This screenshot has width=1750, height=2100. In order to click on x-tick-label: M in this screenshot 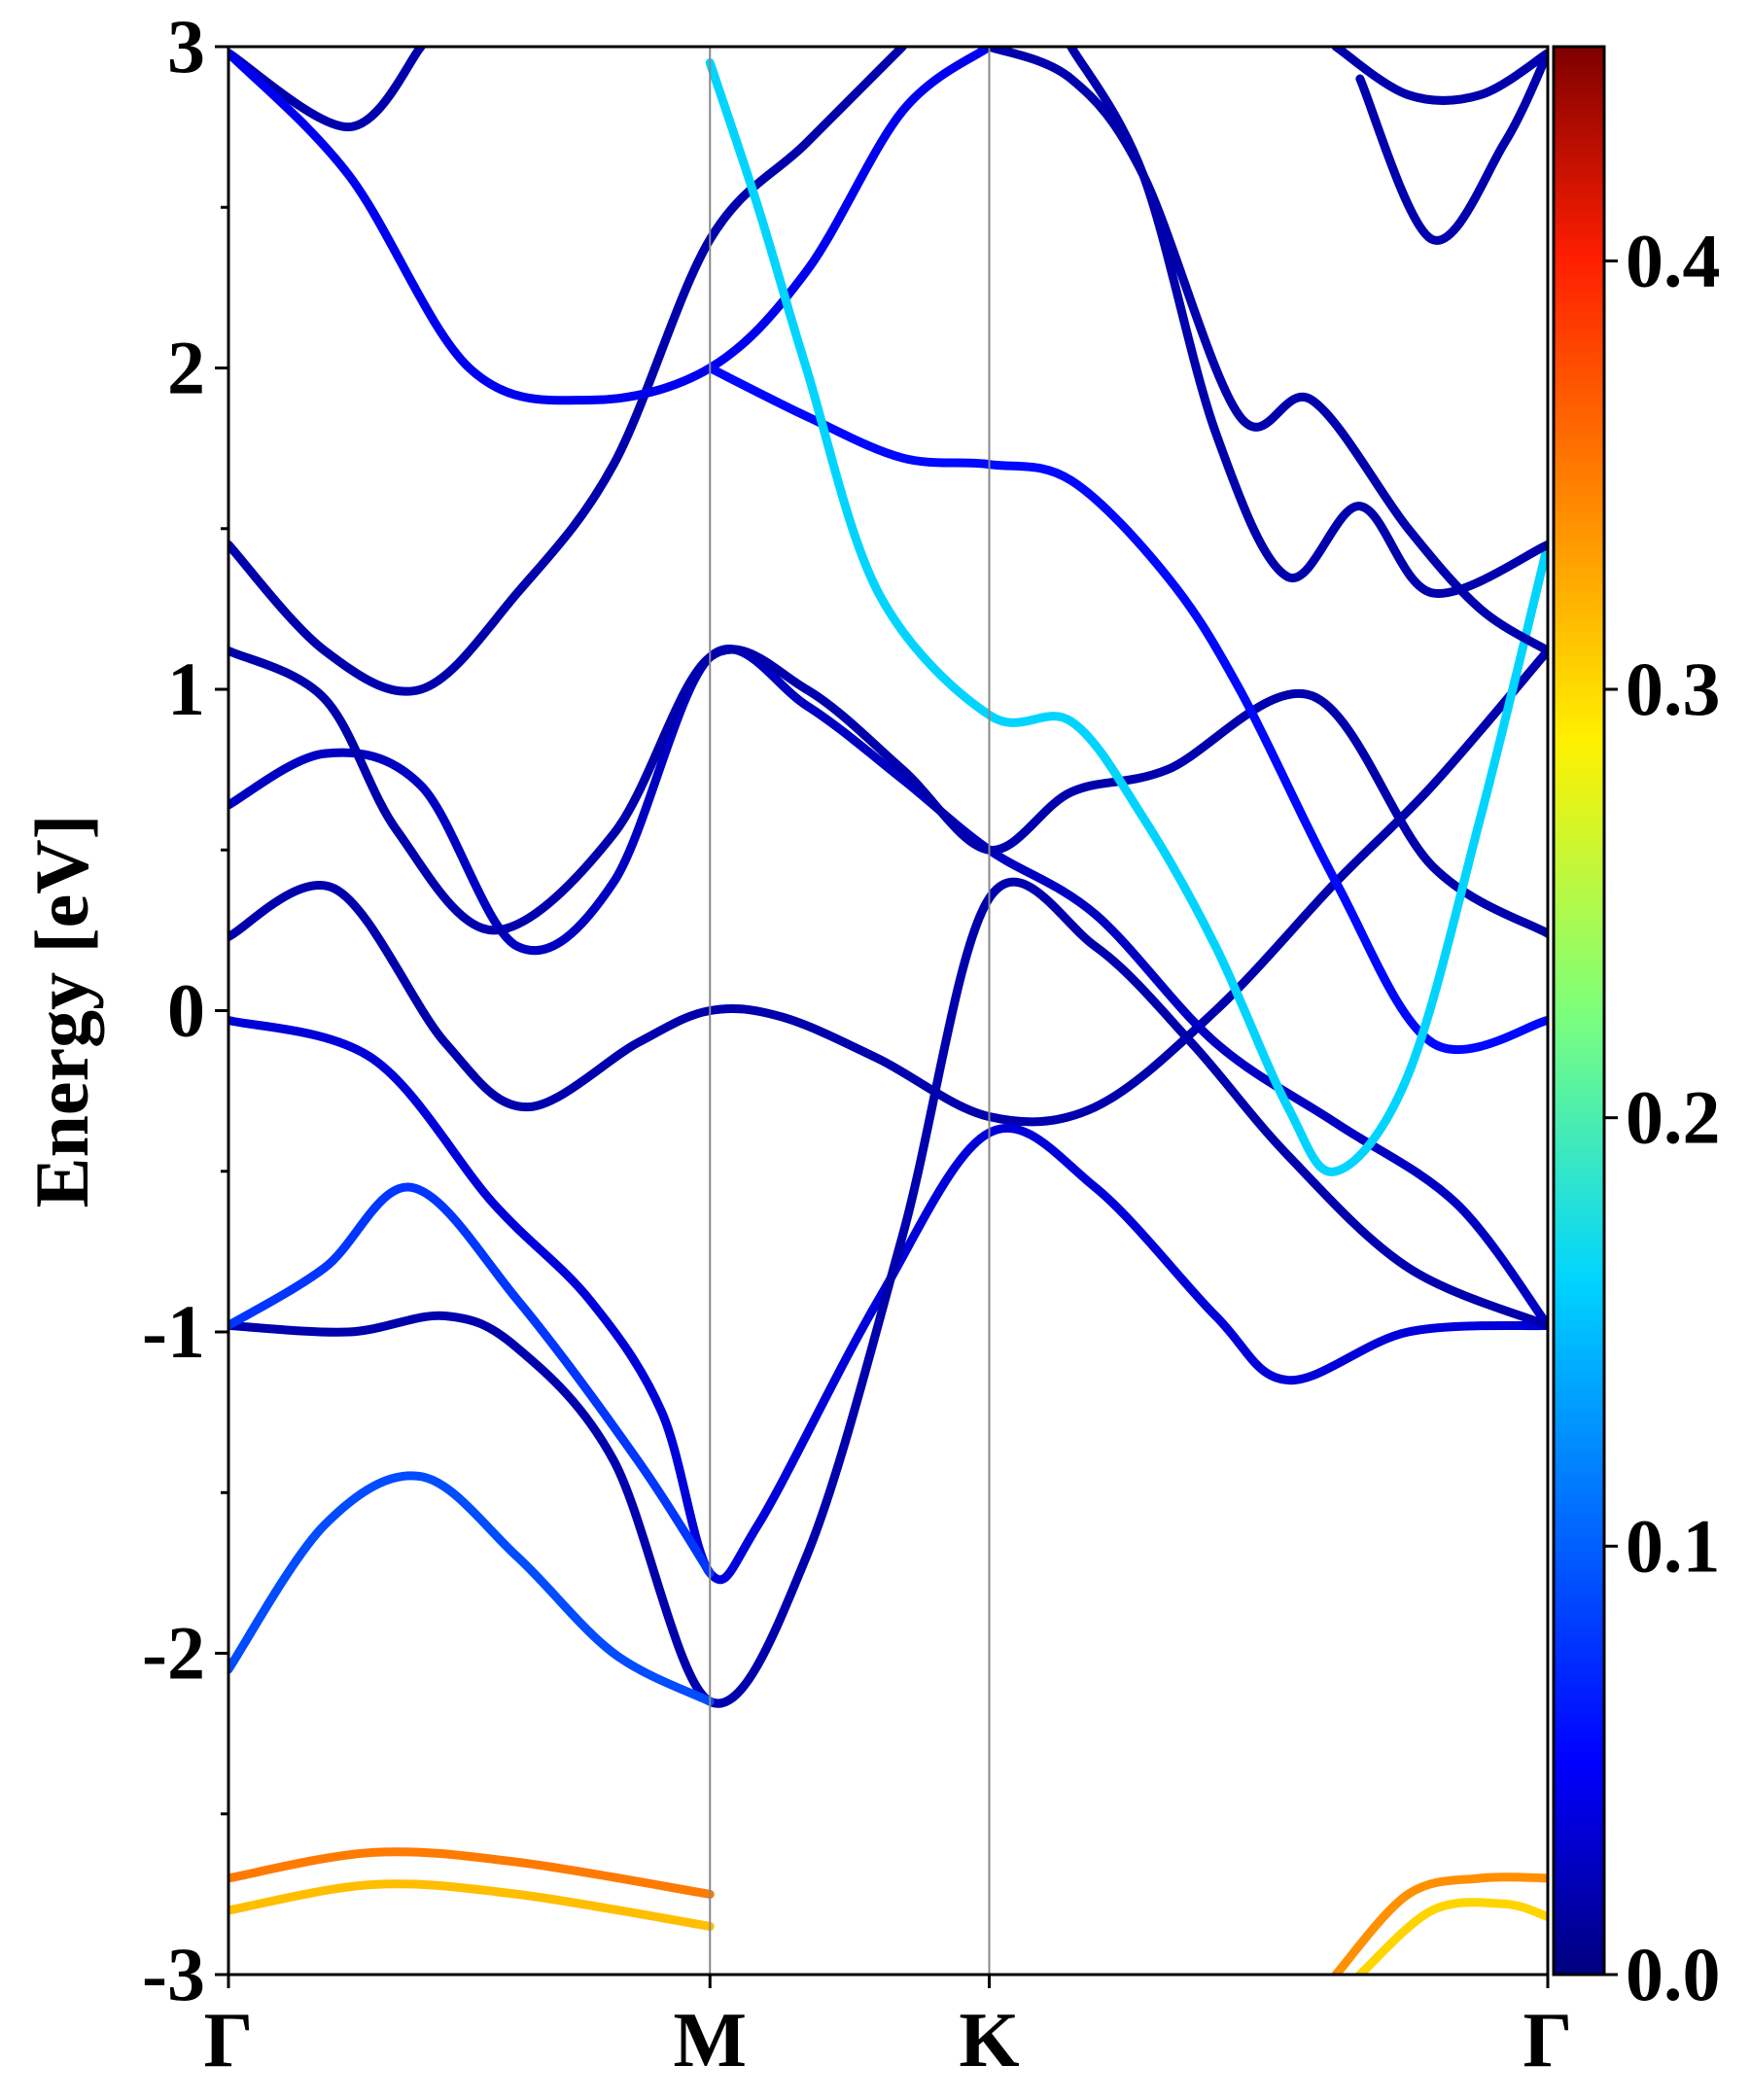, I will do `click(710, 2040)`.